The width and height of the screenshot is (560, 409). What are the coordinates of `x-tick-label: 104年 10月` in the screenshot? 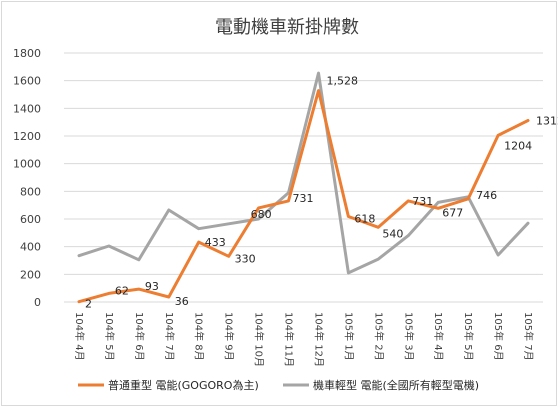 It's located at (259, 339).